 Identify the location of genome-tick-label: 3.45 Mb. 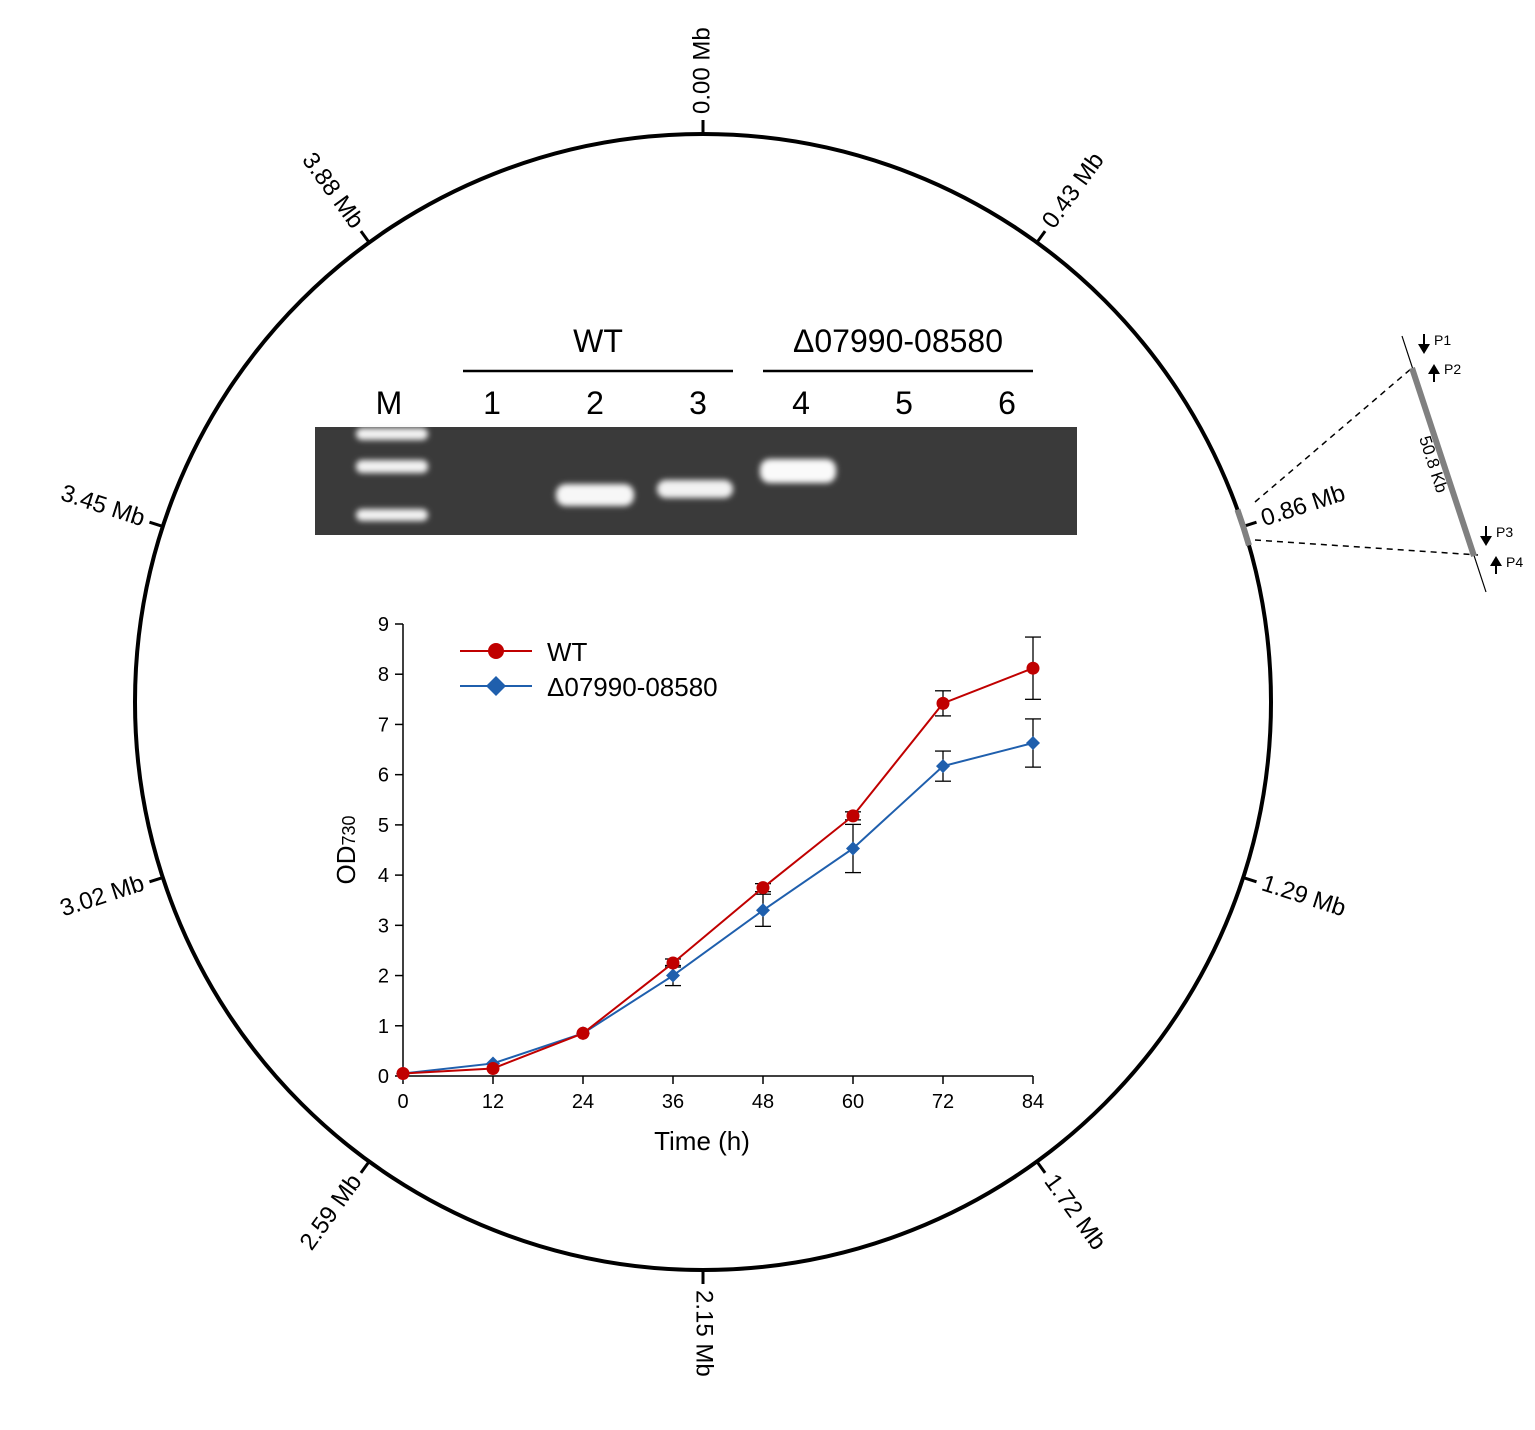
(102, 506).